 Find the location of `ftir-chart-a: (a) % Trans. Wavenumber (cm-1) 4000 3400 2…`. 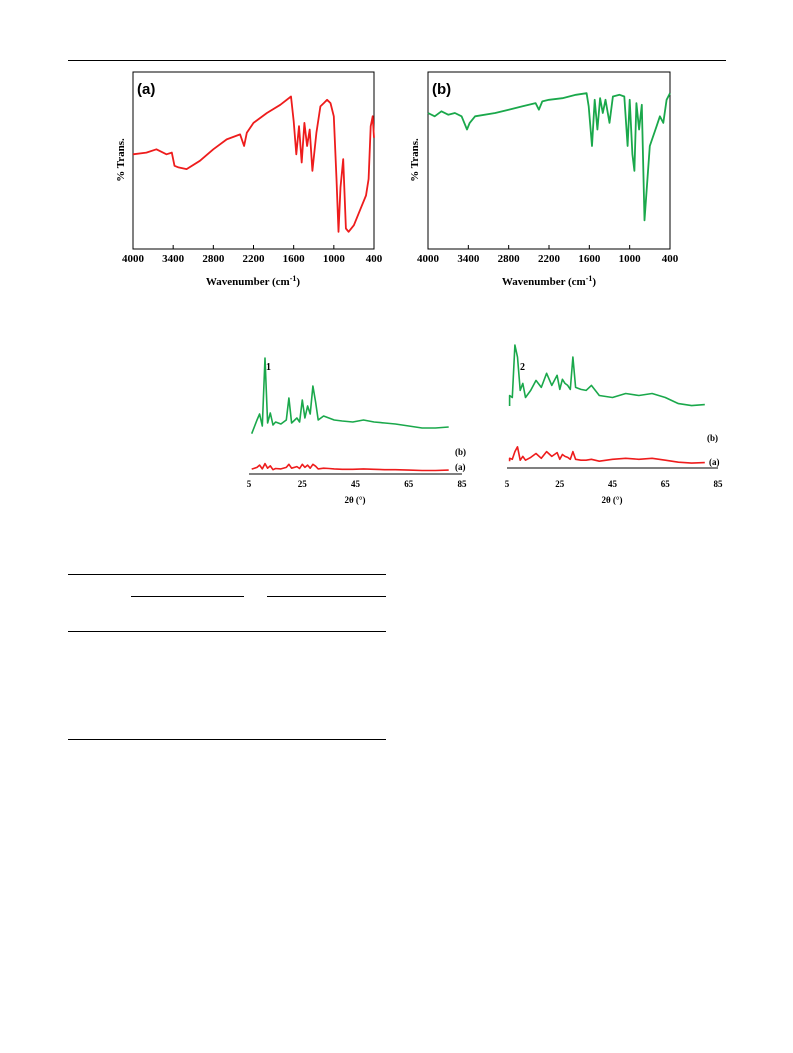

ftir-chart-a: (a) % Trans. Wavenumber (cm-1) 4000 3400 2… is located at coordinates (249, 179).